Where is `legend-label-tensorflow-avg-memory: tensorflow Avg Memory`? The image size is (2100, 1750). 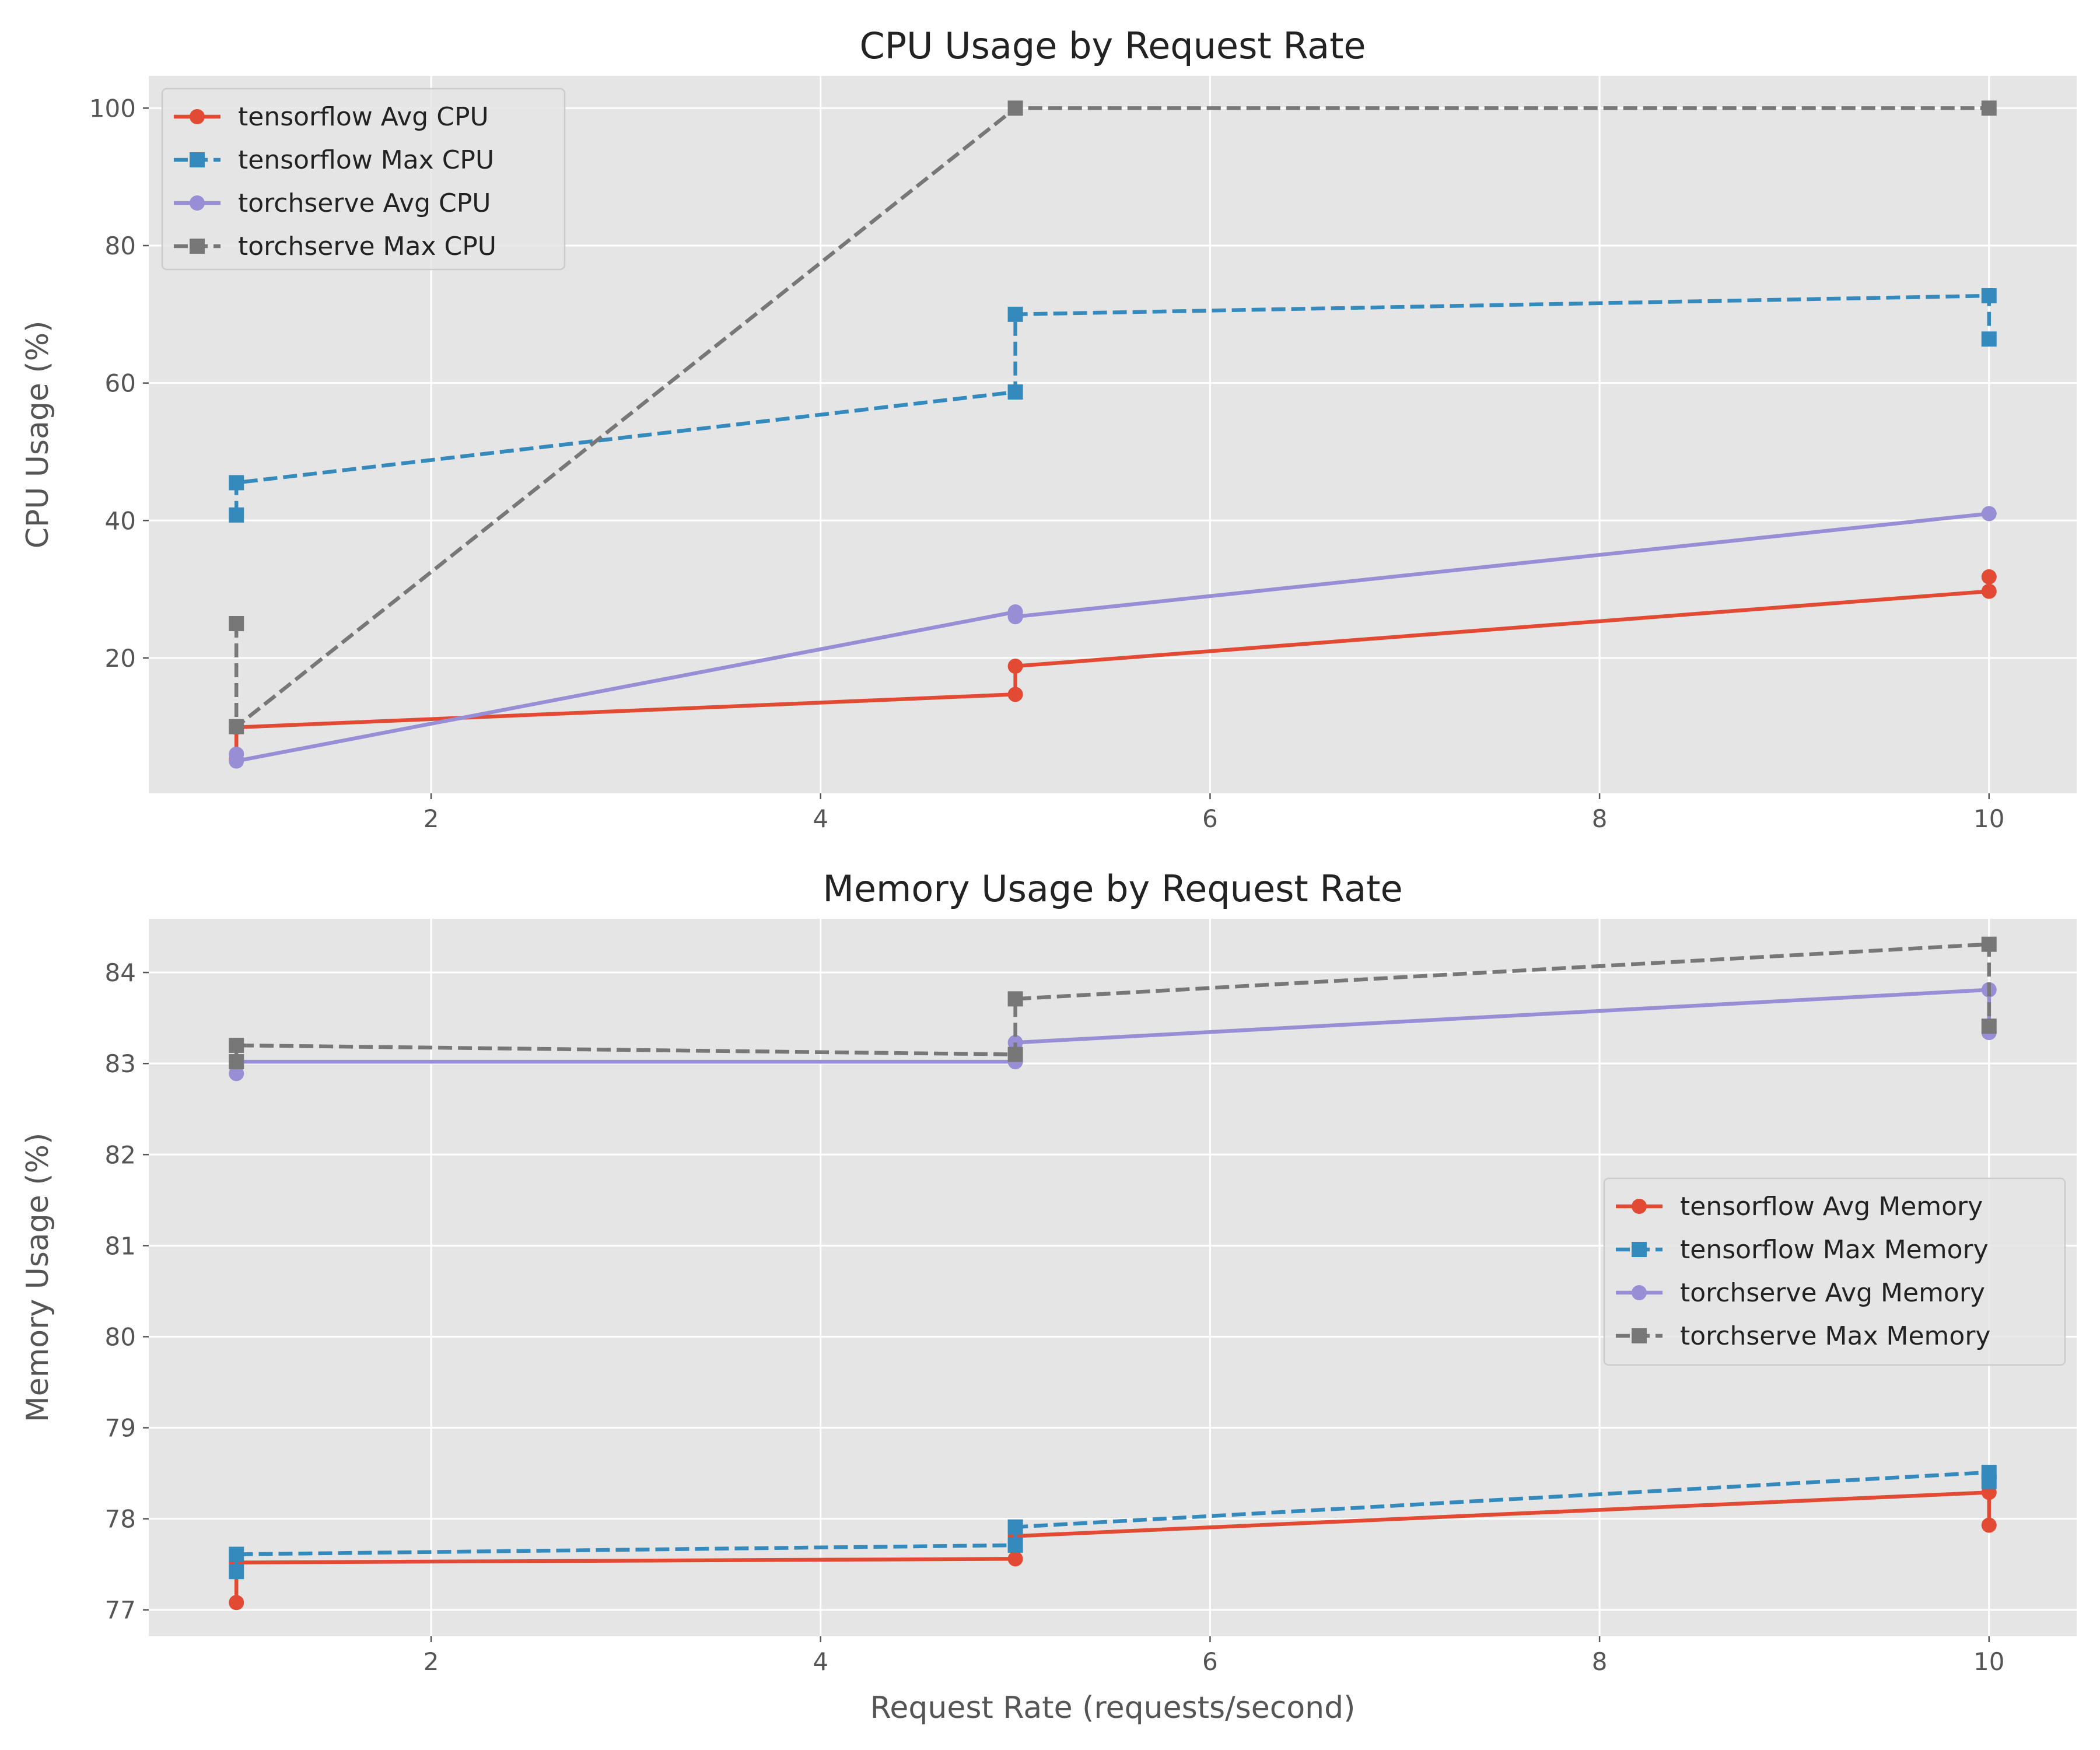
legend-label-tensorflow-avg-memory: tensorflow Avg Memory is located at coordinates (1831, 1207).